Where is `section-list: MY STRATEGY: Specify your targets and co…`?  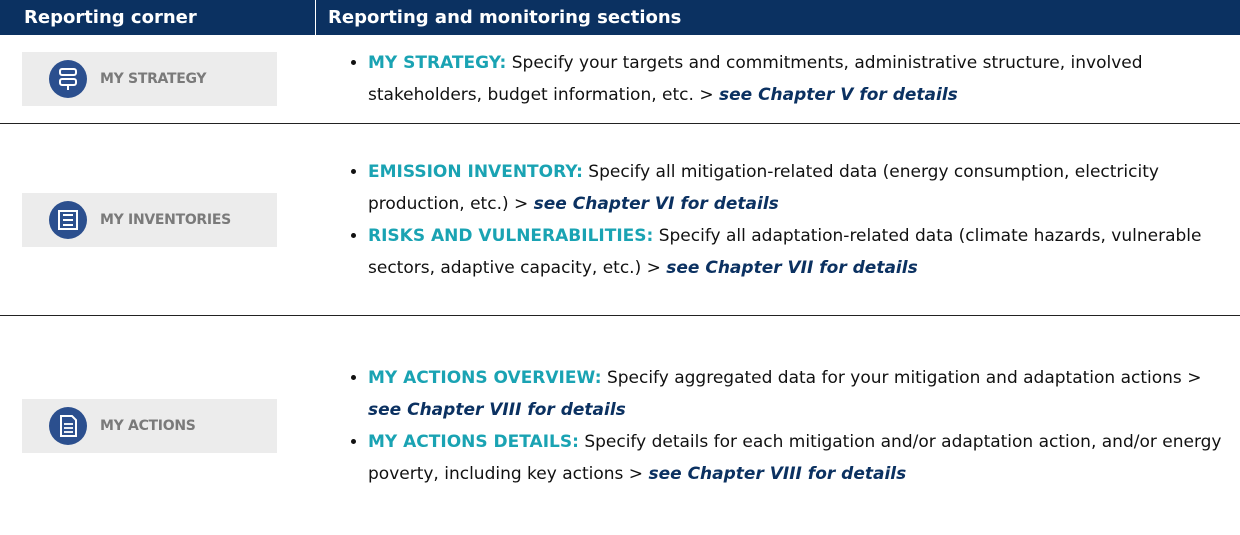
section-list: MY STRATEGY: Specify your targets and co… is located at coordinates (771, 79).